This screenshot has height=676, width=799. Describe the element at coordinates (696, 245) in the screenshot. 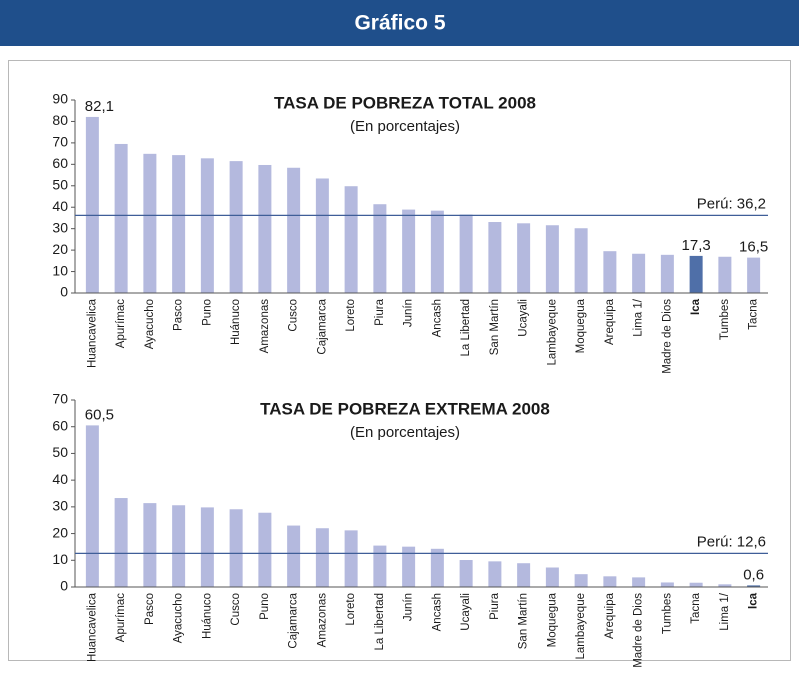

I see `value-label: 17,3` at that location.